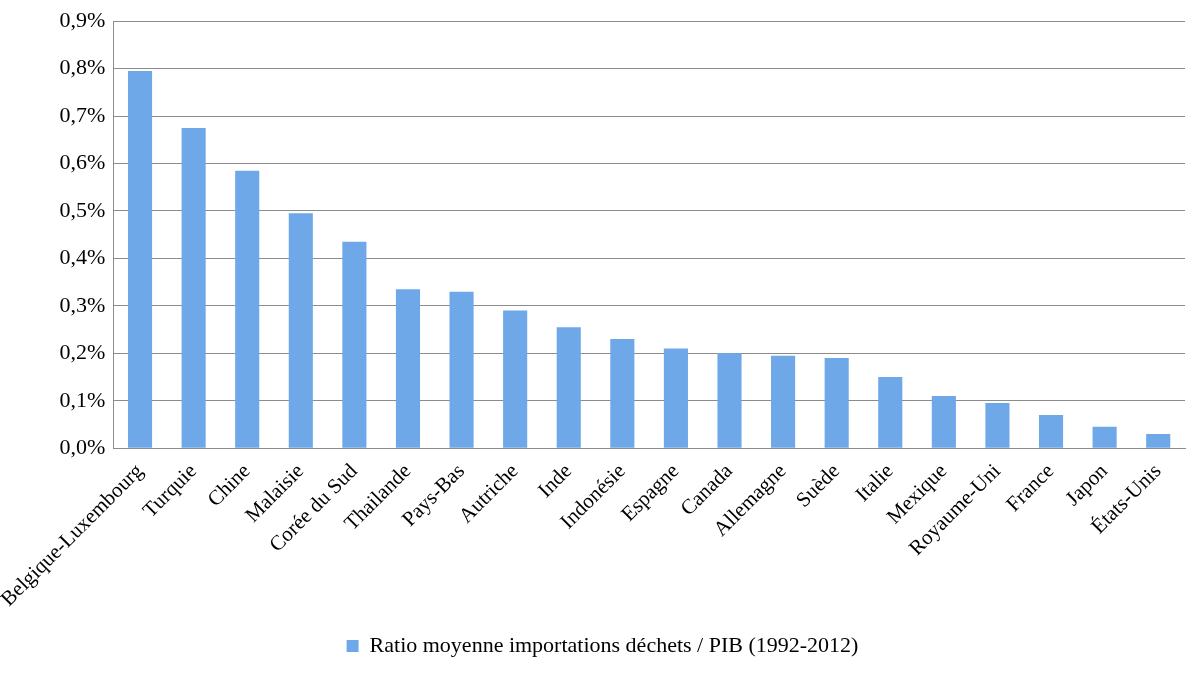  What do you see at coordinates (82, 304) in the screenshot?
I see `y-tick-label: 0,3%` at bounding box center [82, 304].